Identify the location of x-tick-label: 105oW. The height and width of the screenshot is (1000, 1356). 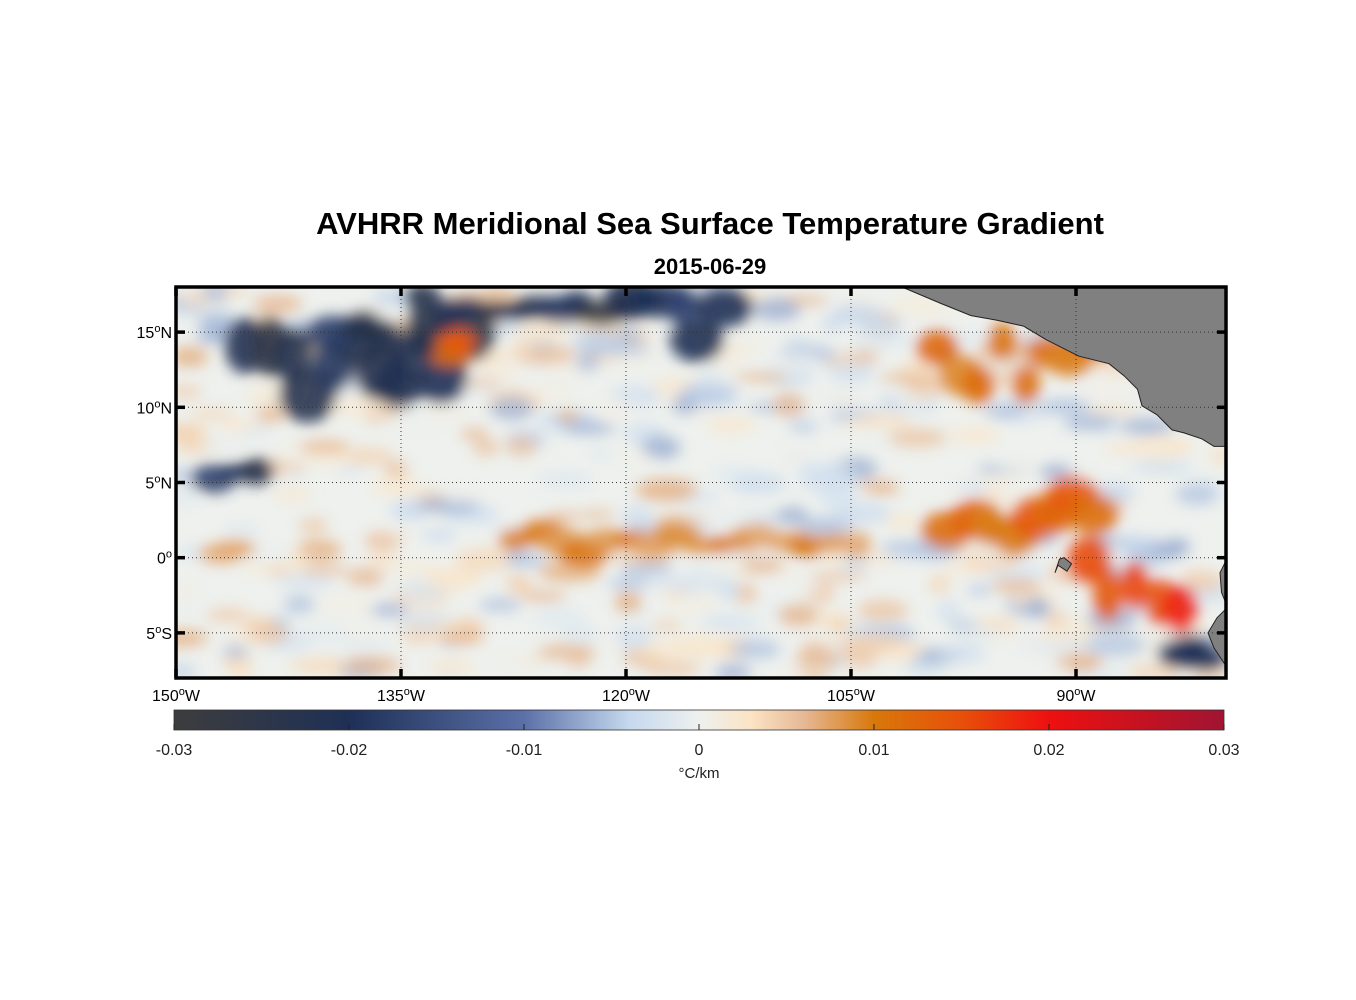
(851, 695).